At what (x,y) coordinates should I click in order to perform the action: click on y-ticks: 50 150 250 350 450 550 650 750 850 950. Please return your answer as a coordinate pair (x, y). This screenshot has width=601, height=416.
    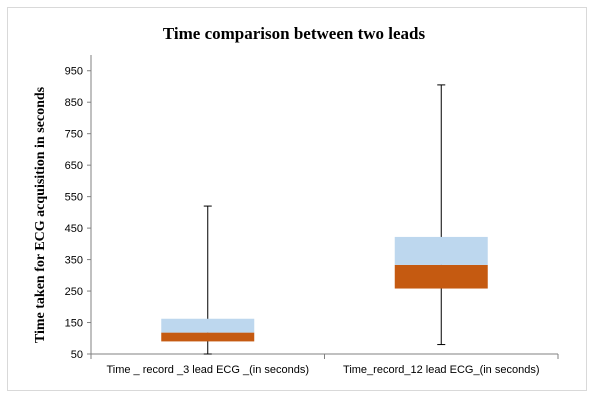
    Looking at the image, I should click on (78, 213).